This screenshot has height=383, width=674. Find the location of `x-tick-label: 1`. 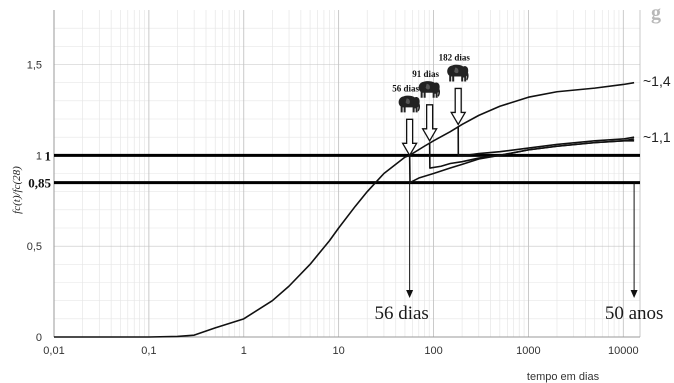

x-tick-label: 1 is located at coordinates (244, 351).